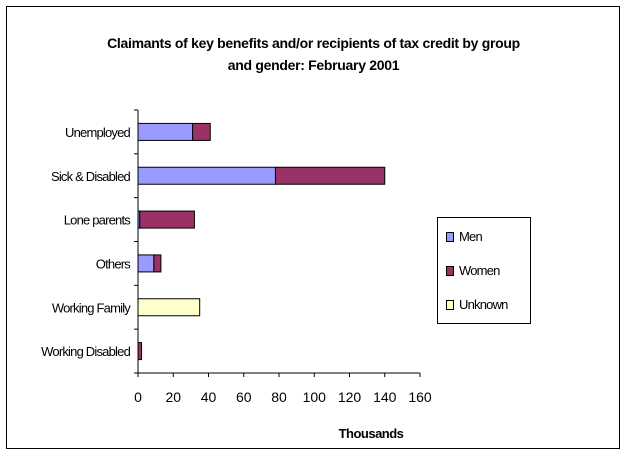  I want to click on bar-sick-and-disabled-men, so click(206, 175).